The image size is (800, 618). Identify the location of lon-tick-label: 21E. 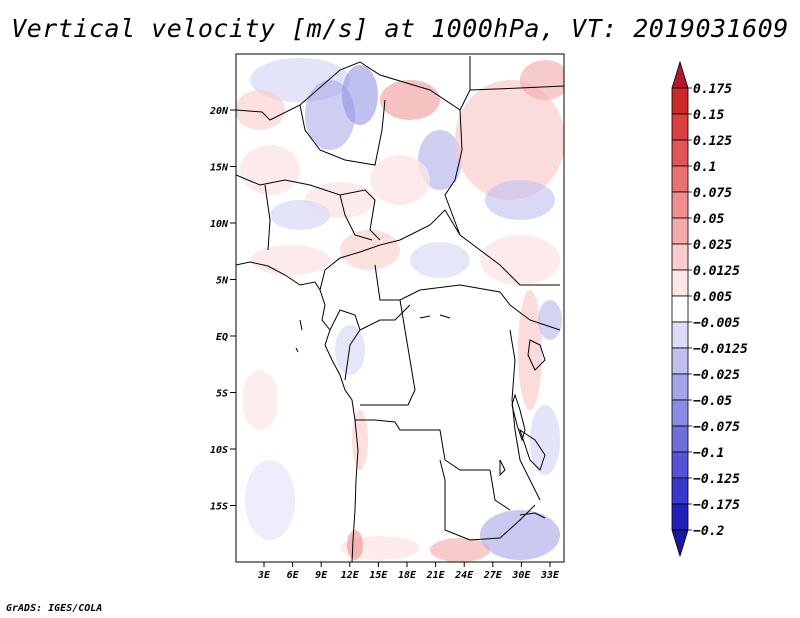
(436, 575).